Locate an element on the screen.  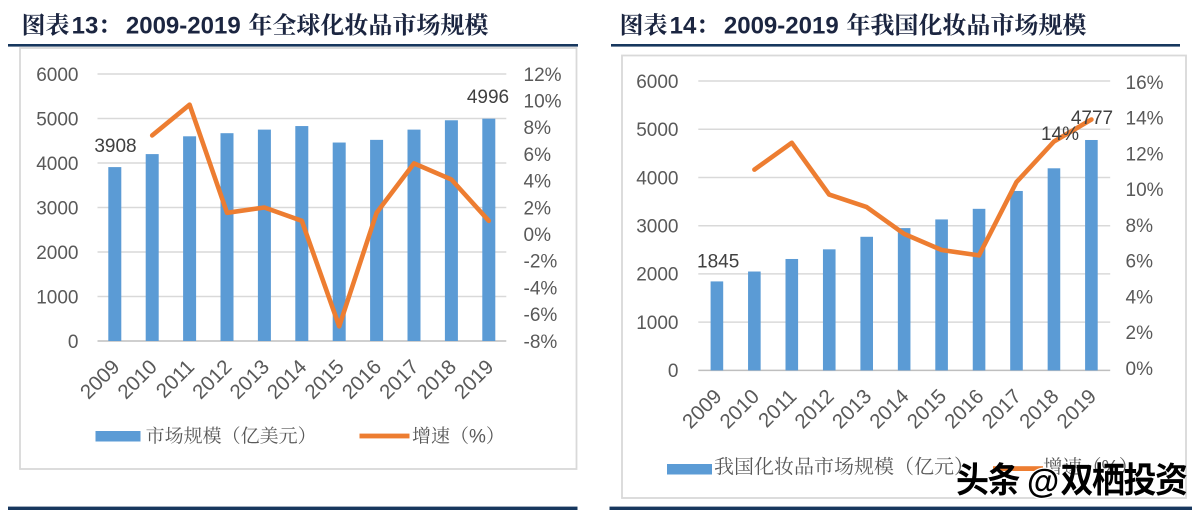
svg-text: 3908 is located at coordinates (115, 146).